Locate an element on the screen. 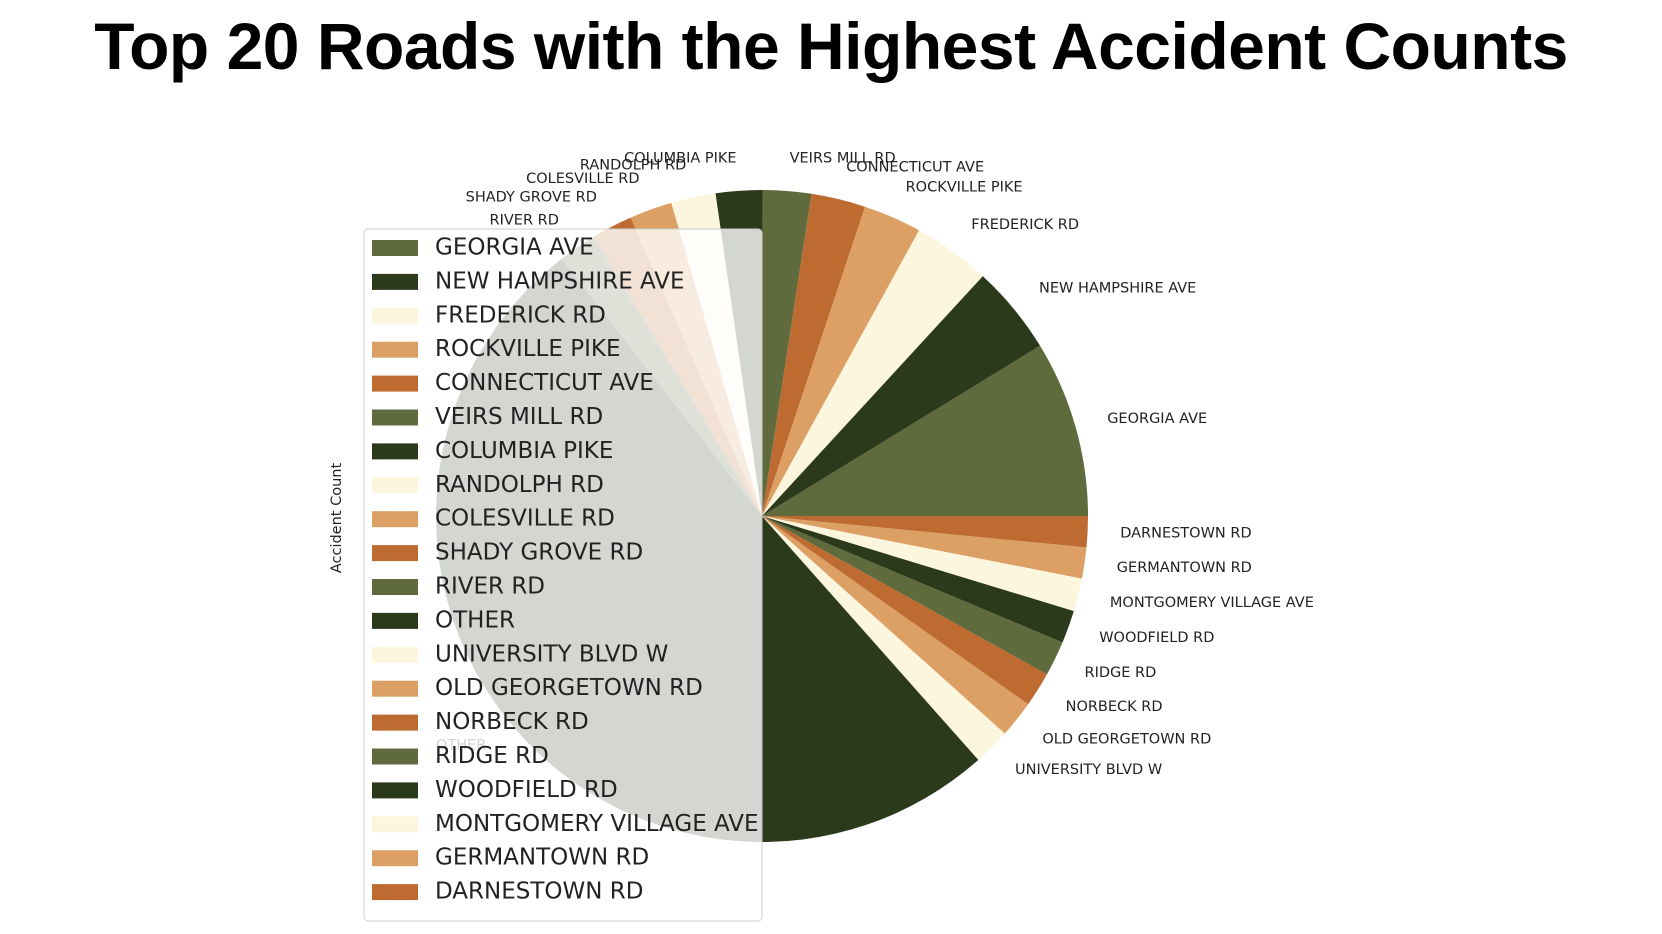 The image size is (1662, 934). legend-swatch-darnestown-rd is located at coordinates (395, 892).